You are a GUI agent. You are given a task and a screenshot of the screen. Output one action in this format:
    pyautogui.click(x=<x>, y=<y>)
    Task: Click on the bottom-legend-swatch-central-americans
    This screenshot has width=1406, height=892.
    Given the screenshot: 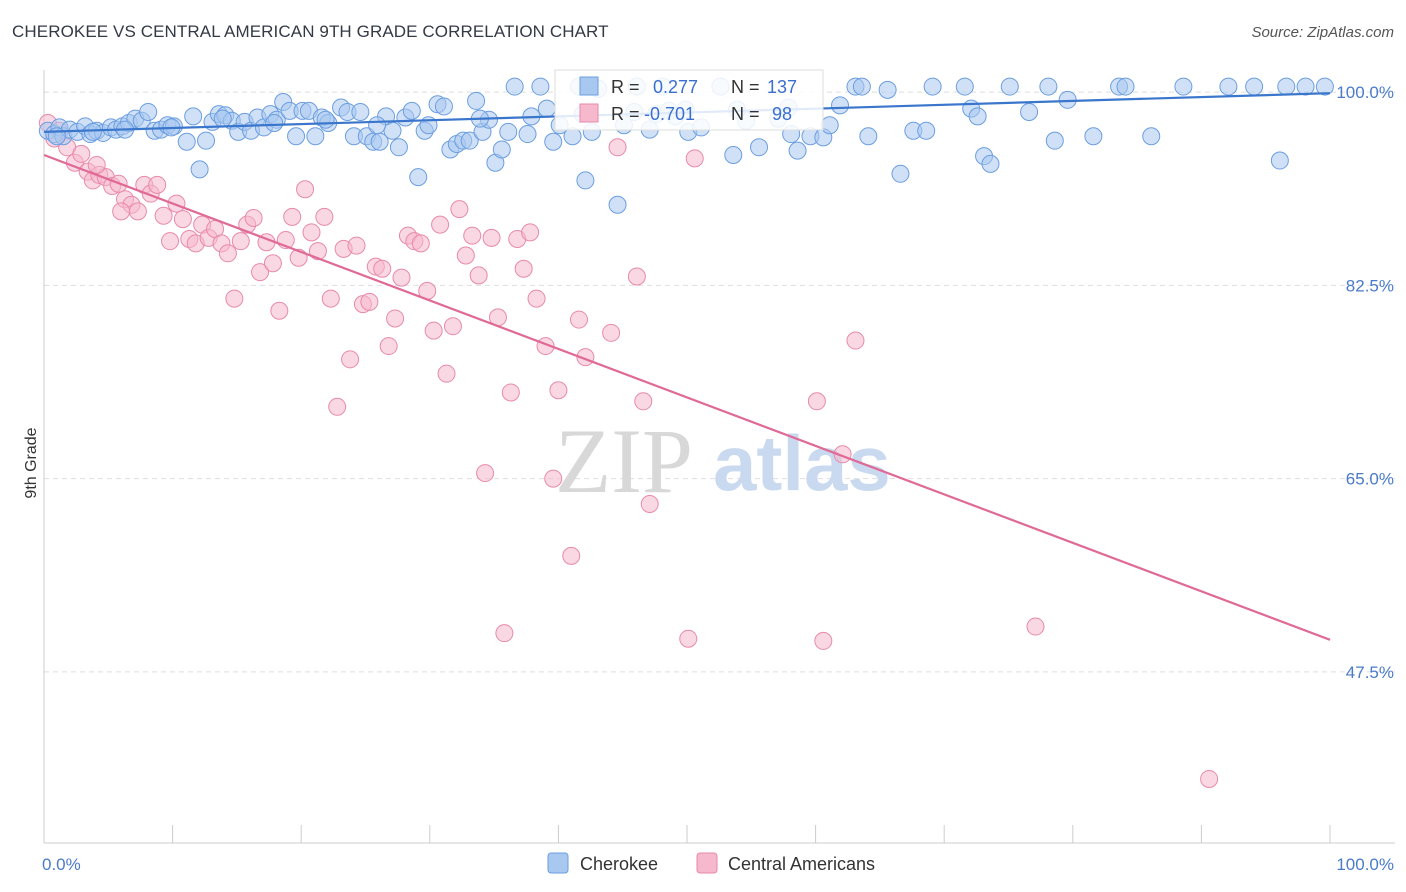 What is the action you would take?
    pyautogui.click(x=707, y=863)
    